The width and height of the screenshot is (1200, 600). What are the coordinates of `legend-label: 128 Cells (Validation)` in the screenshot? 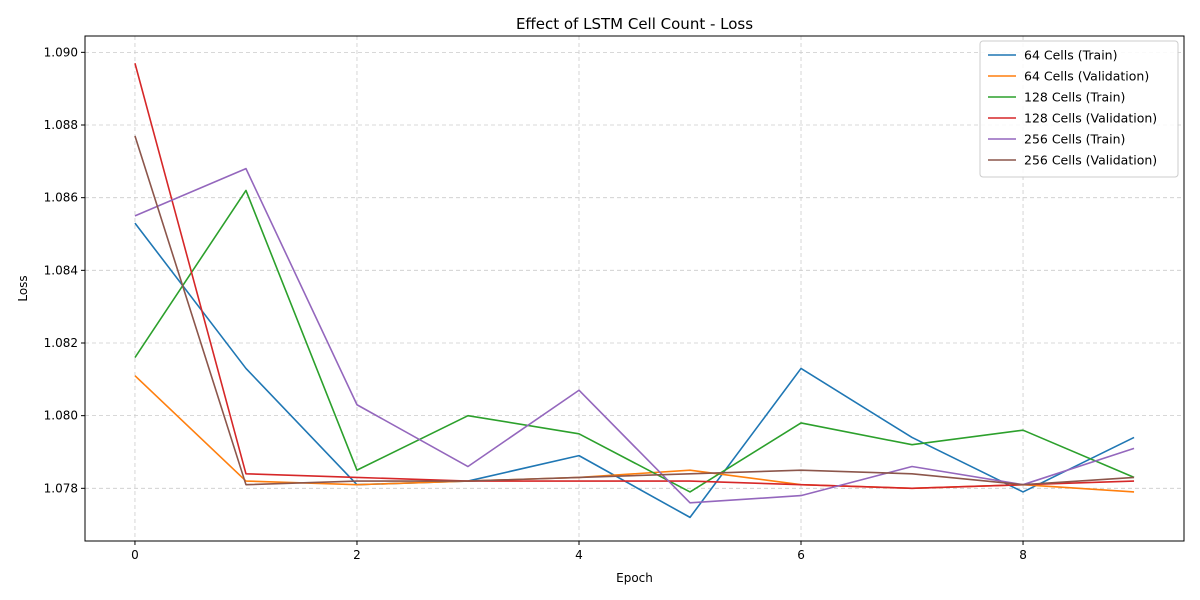 It's located at (1090, 118).